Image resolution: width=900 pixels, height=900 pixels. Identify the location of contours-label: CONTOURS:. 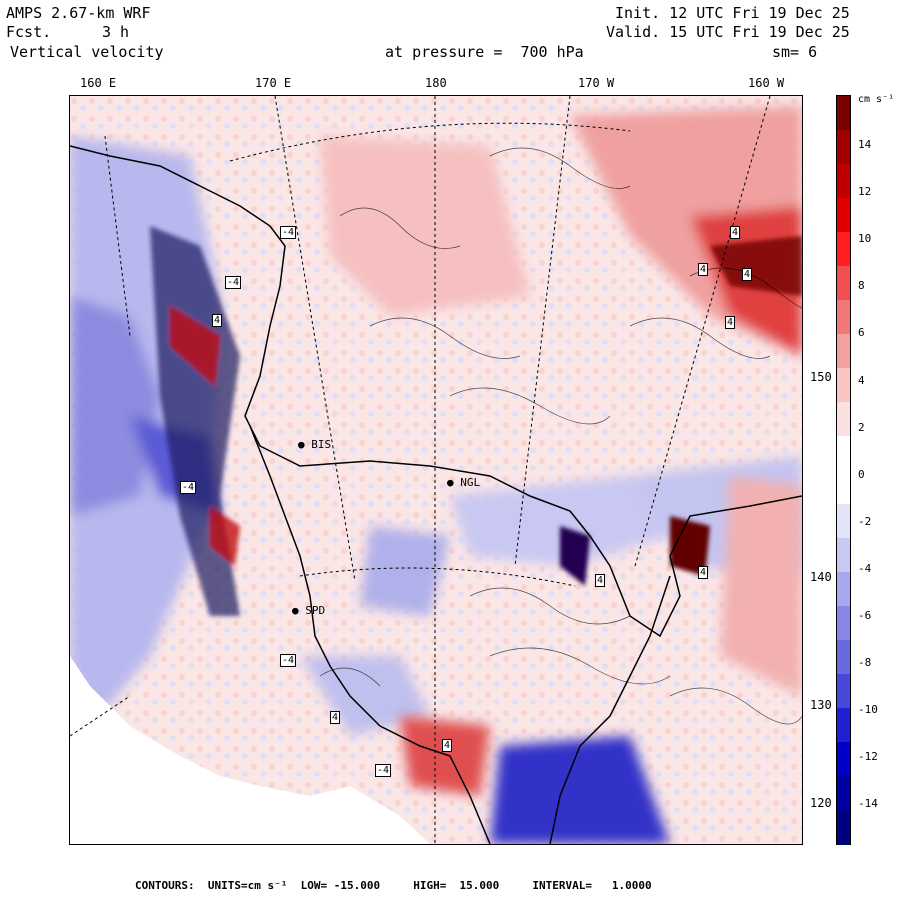
(165, 885).